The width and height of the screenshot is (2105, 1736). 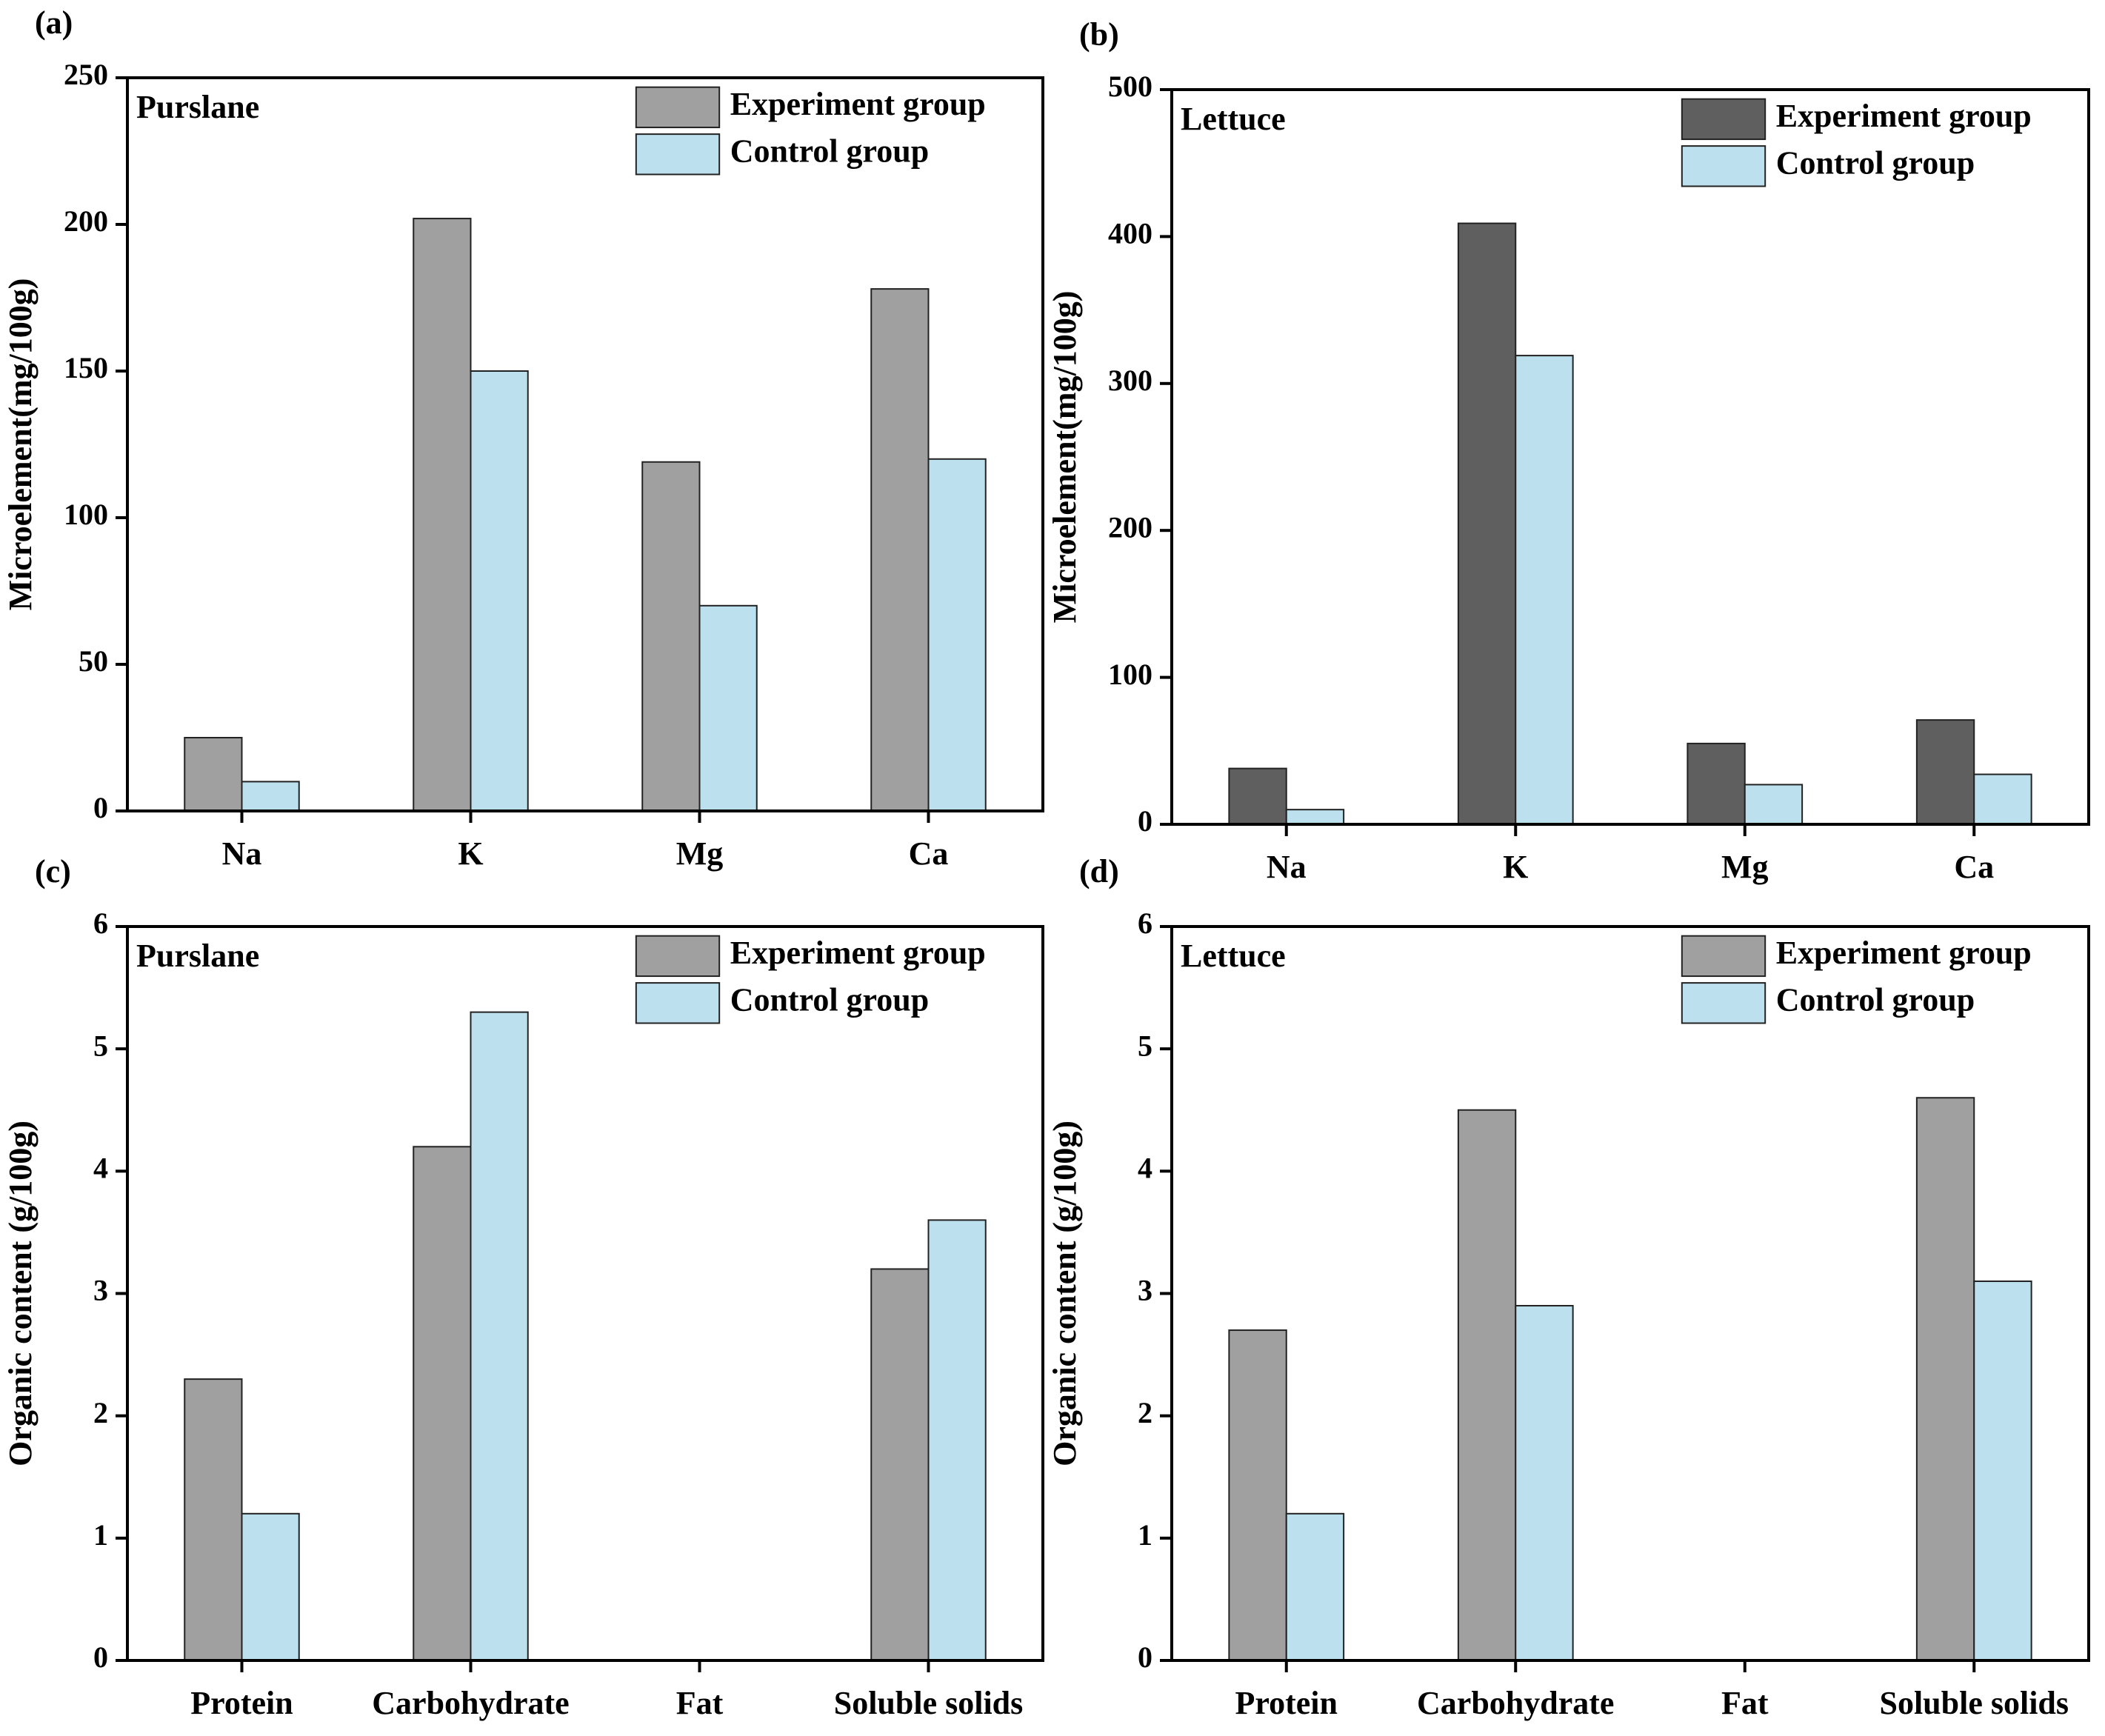 What do you see at coordinates (929, 853) in the screenshot?
I see `x-tick-label: Ca` at bounding box center [929, 853].